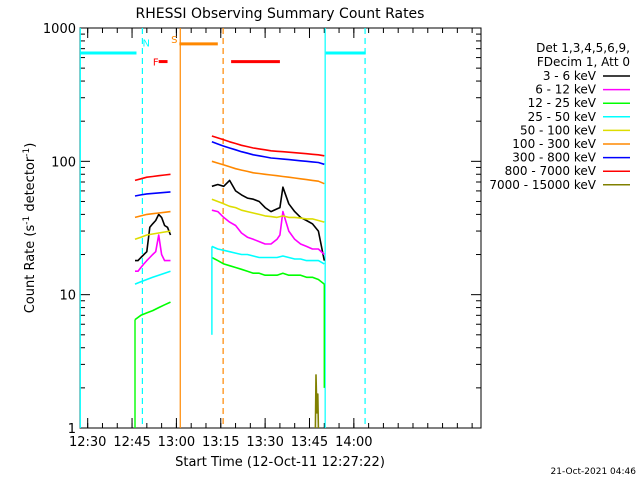 The width and height of the screenshot is (640, 480). I want to click on flag-label: N, so click(145, 43).